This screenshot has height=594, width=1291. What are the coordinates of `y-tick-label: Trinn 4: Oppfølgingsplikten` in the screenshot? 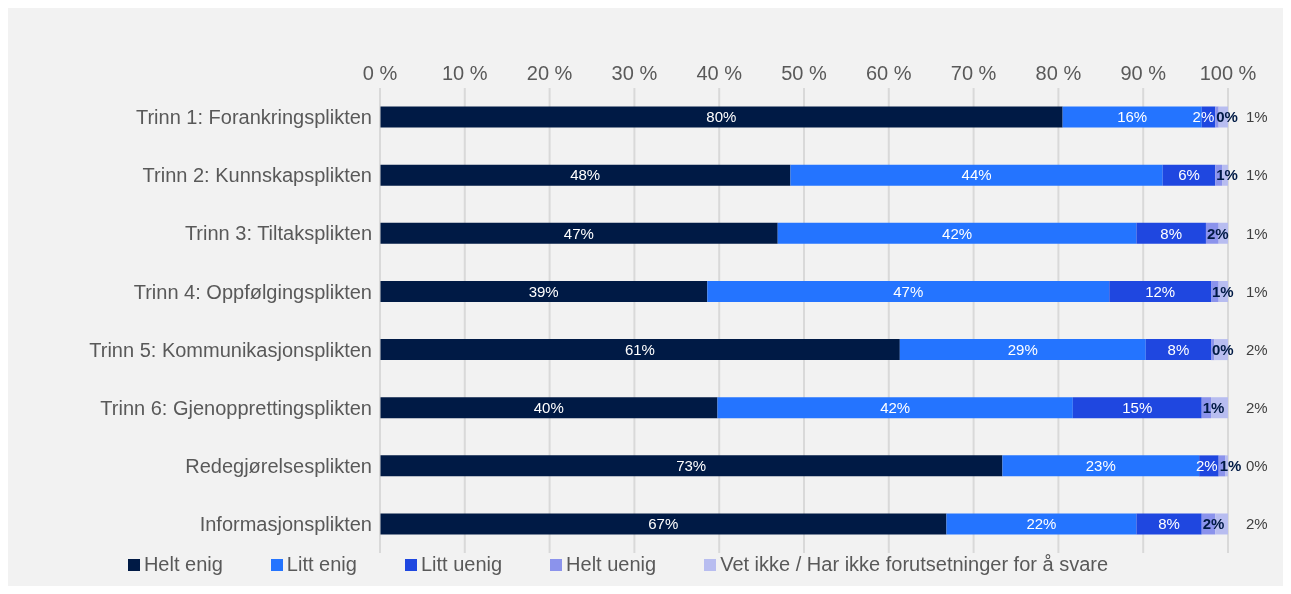 It's located at (252, 291).